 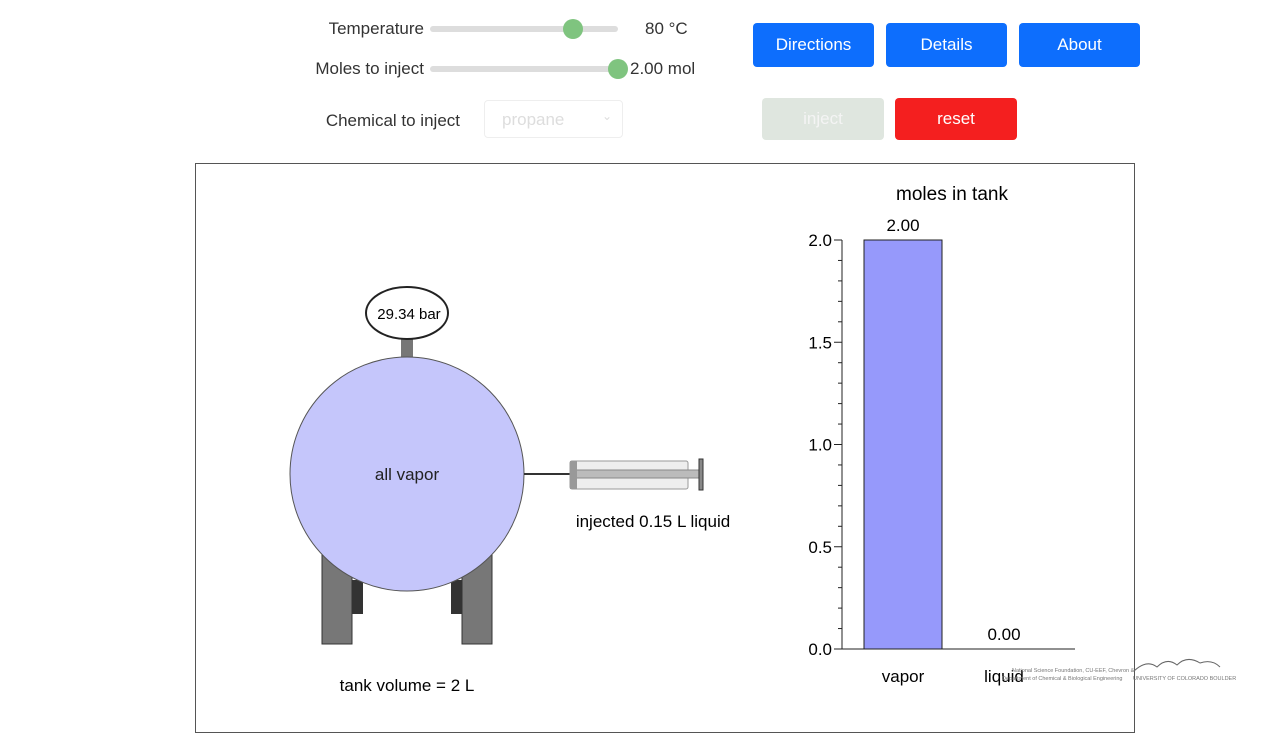 What do you see at coordinates (392, 120) in the screenshot?
I see `chemical-label: Chemical to inject` at bounding box center [392, 120].